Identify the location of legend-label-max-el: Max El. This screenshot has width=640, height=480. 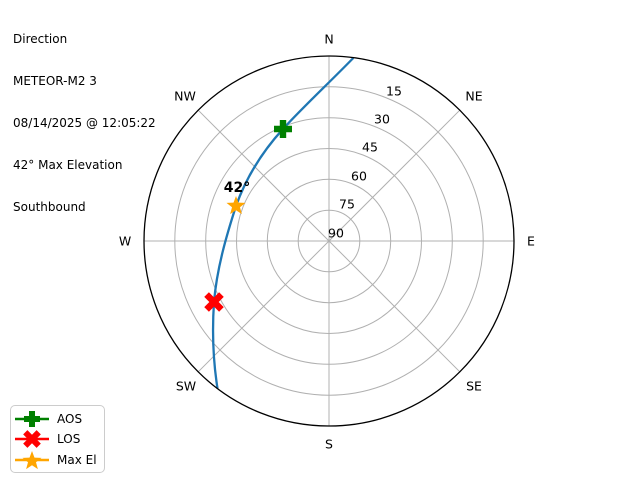
(77, 459).